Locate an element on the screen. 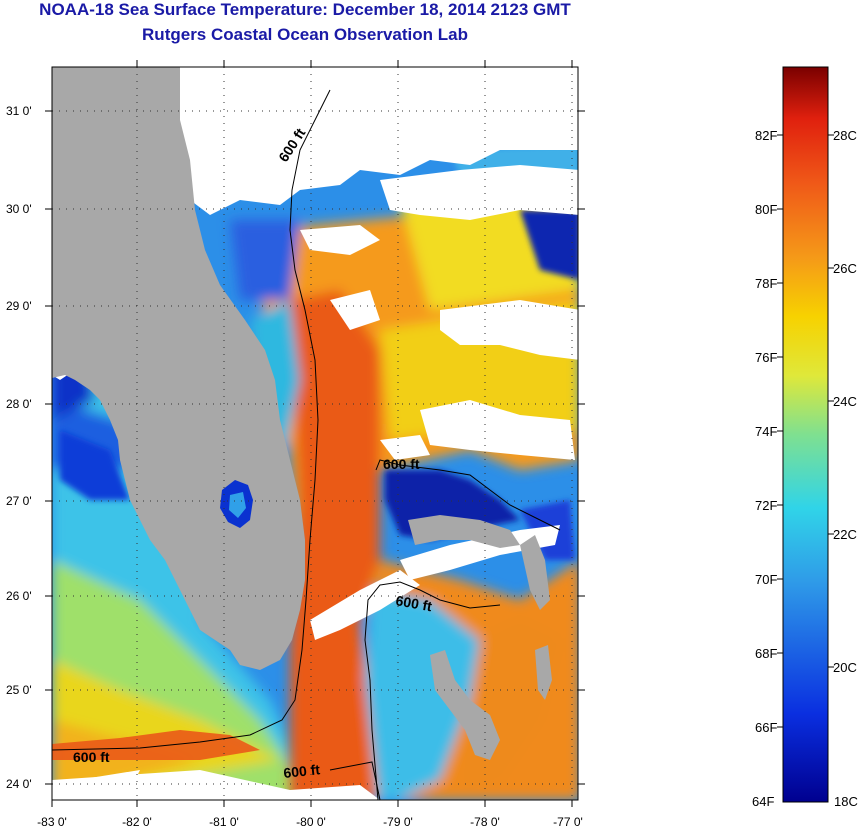  colorbar-c-label: 18C is located at coordinates (846, 801).